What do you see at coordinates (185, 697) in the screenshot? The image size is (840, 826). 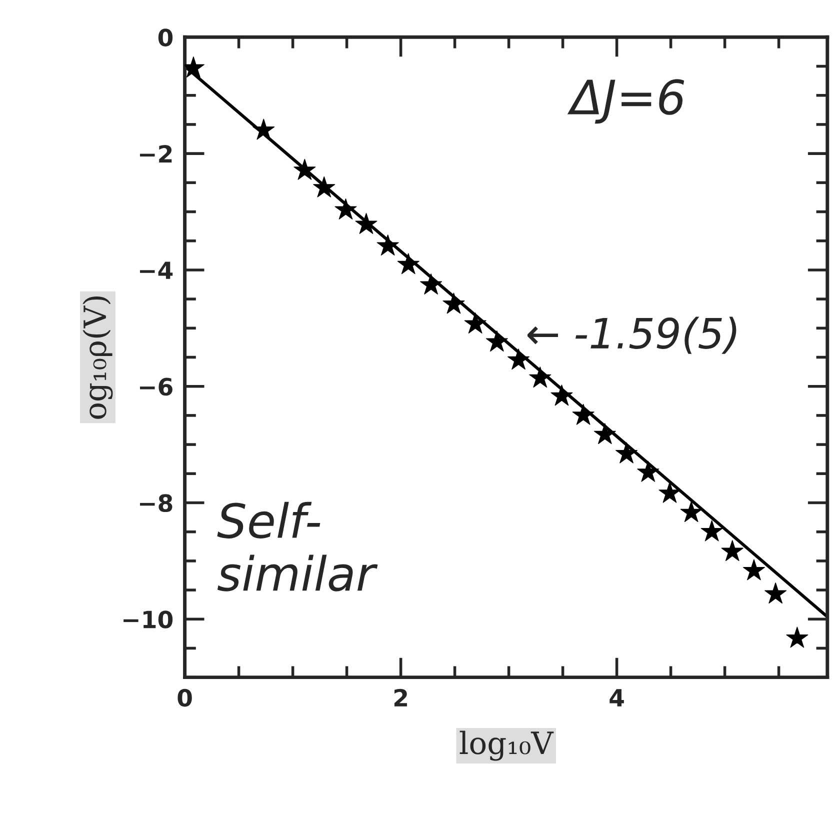 I see `x-tick-label: 0` at bounding box center [185, 697].